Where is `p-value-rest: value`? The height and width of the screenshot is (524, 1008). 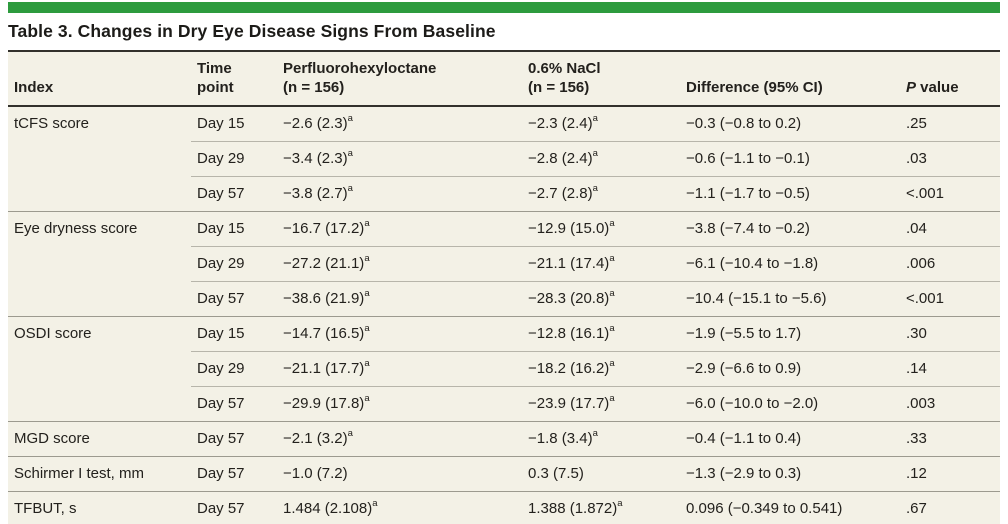 p-value-rest: value is located at coordinates (937, 87).